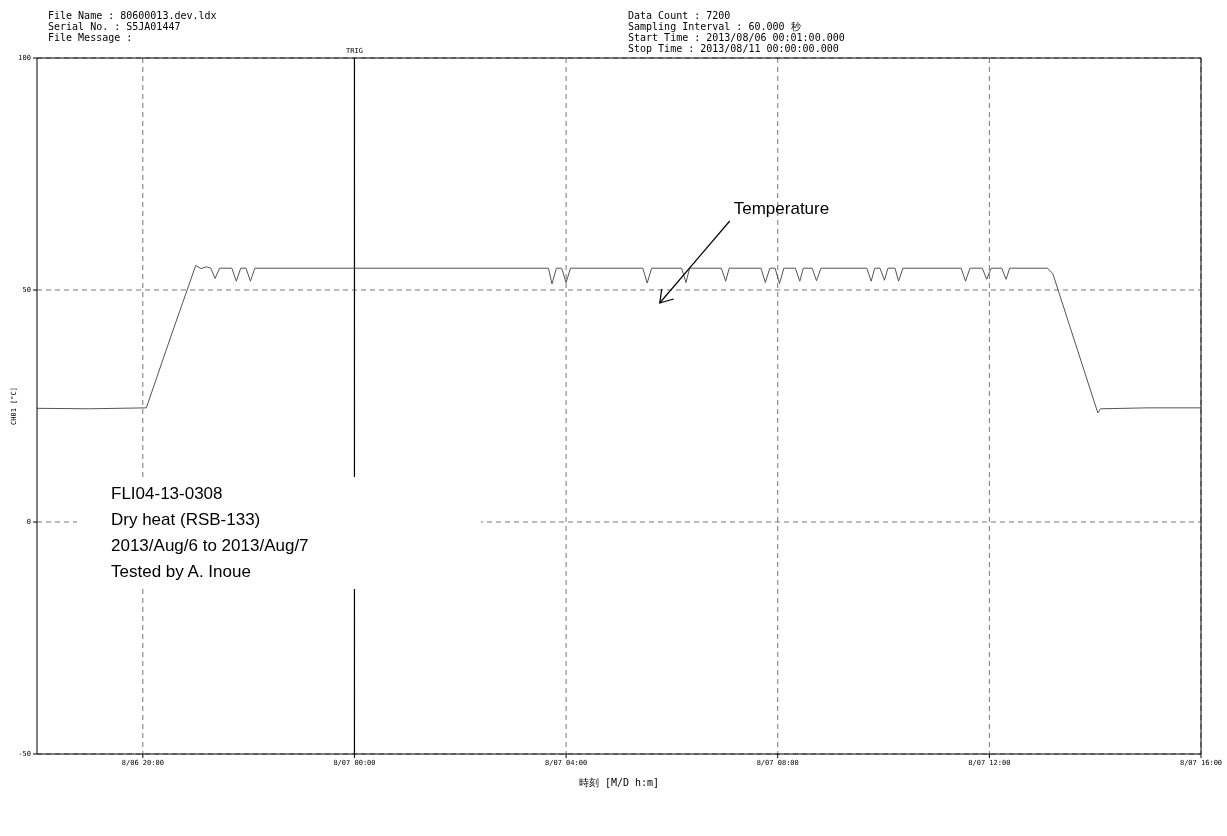 This screenshot has width=1227, height=836. What do you see at coordinates (781, 208) in the screenshot?
I see `annotation: Temperature` at bounding box center [781, 208].